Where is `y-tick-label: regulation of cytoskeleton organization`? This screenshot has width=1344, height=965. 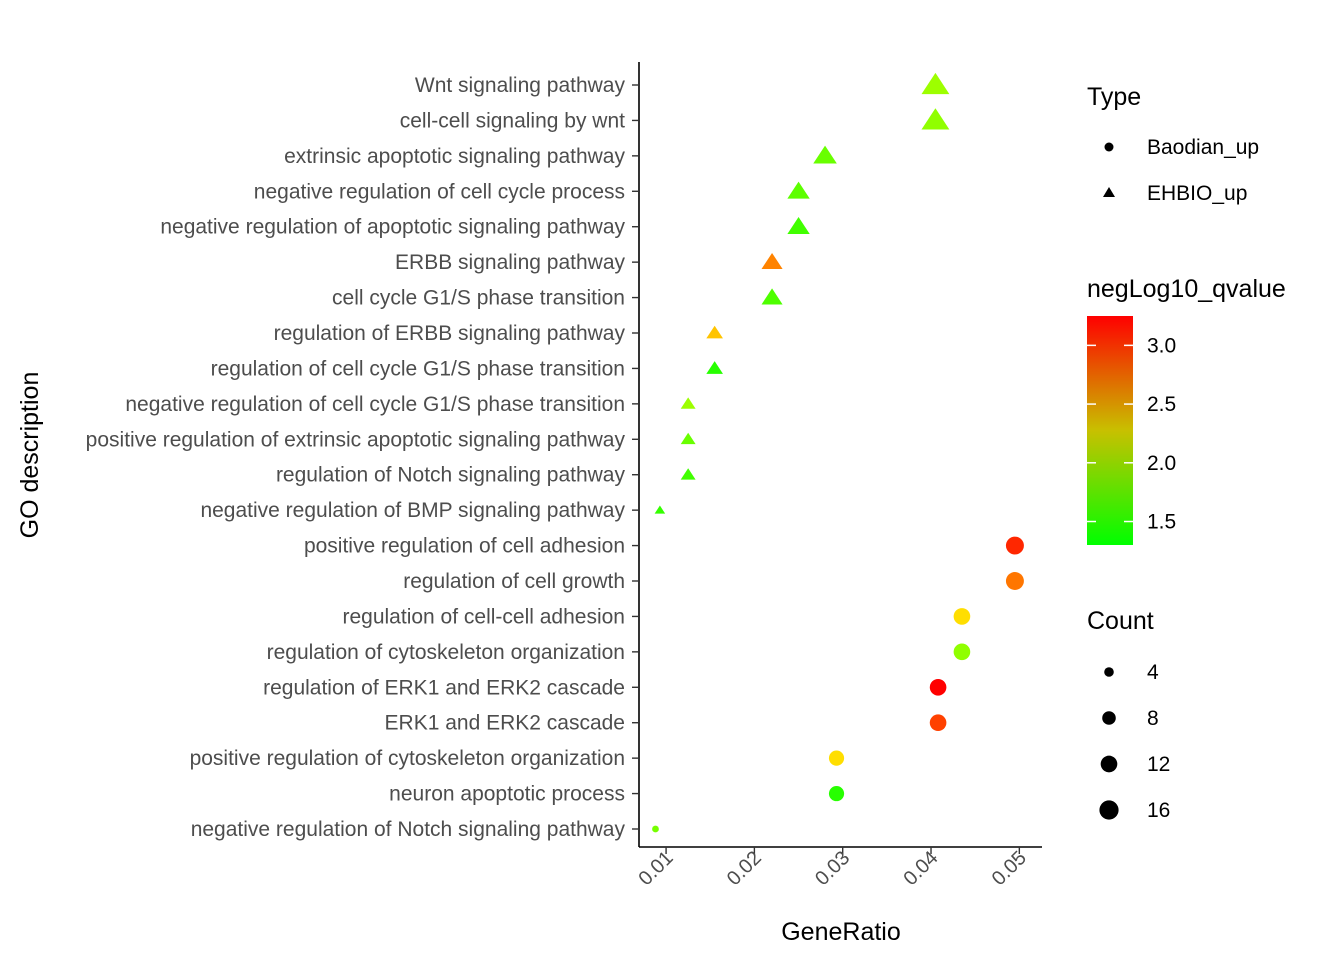
y-tick-label: regulation of cytoskeleton organization is located at coordinates (446, 652).